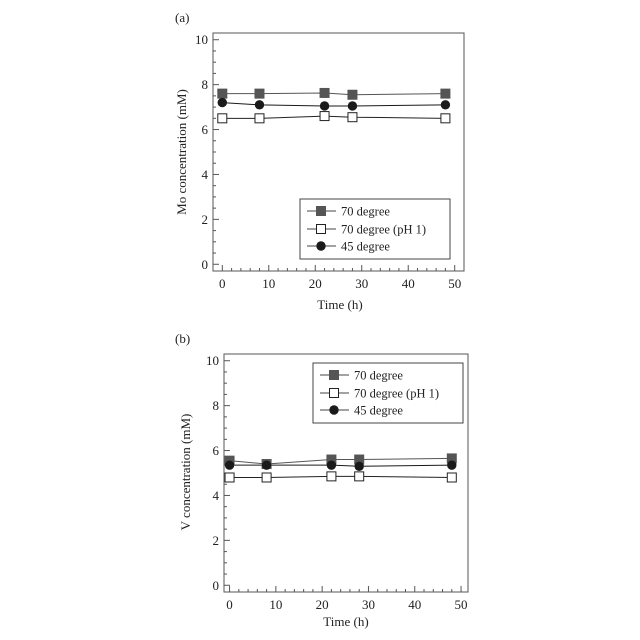  What do you see at coordinates (182, 338) in the screenshot?
I see `panel-label-b: (b)` at bounding box center [182, 338].